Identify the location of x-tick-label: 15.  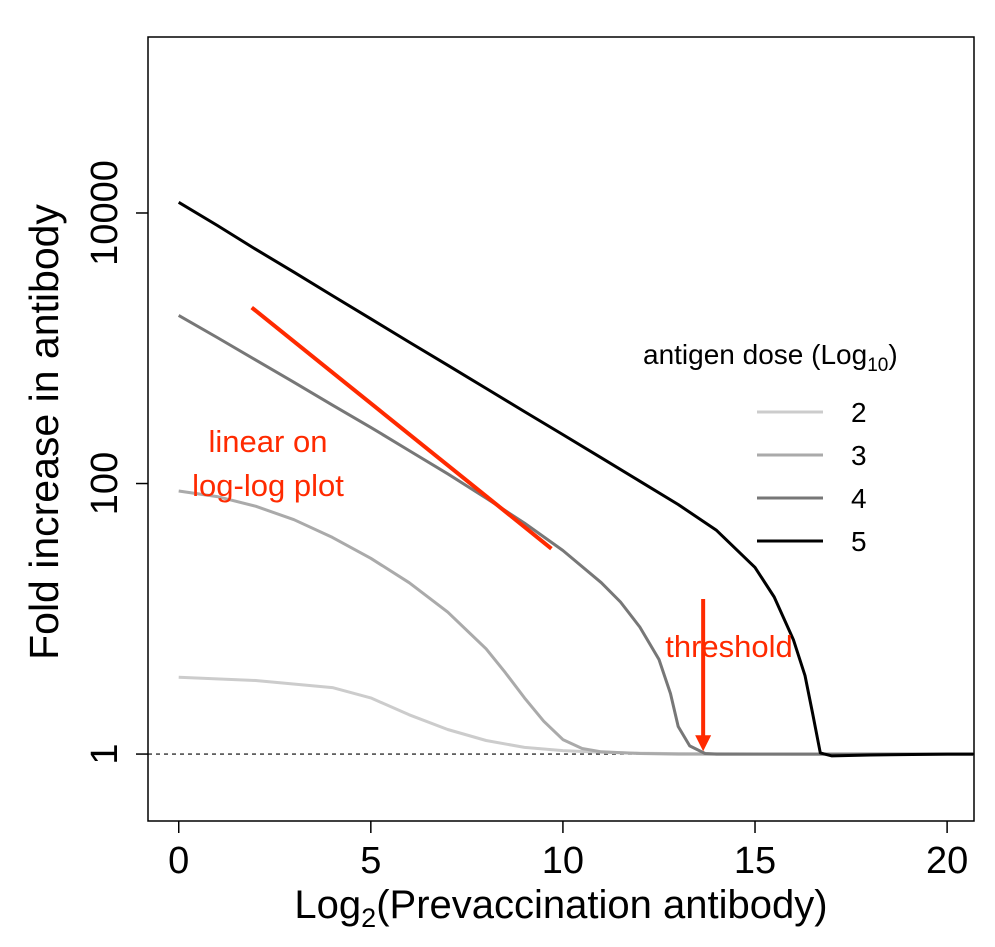
(755, 861).